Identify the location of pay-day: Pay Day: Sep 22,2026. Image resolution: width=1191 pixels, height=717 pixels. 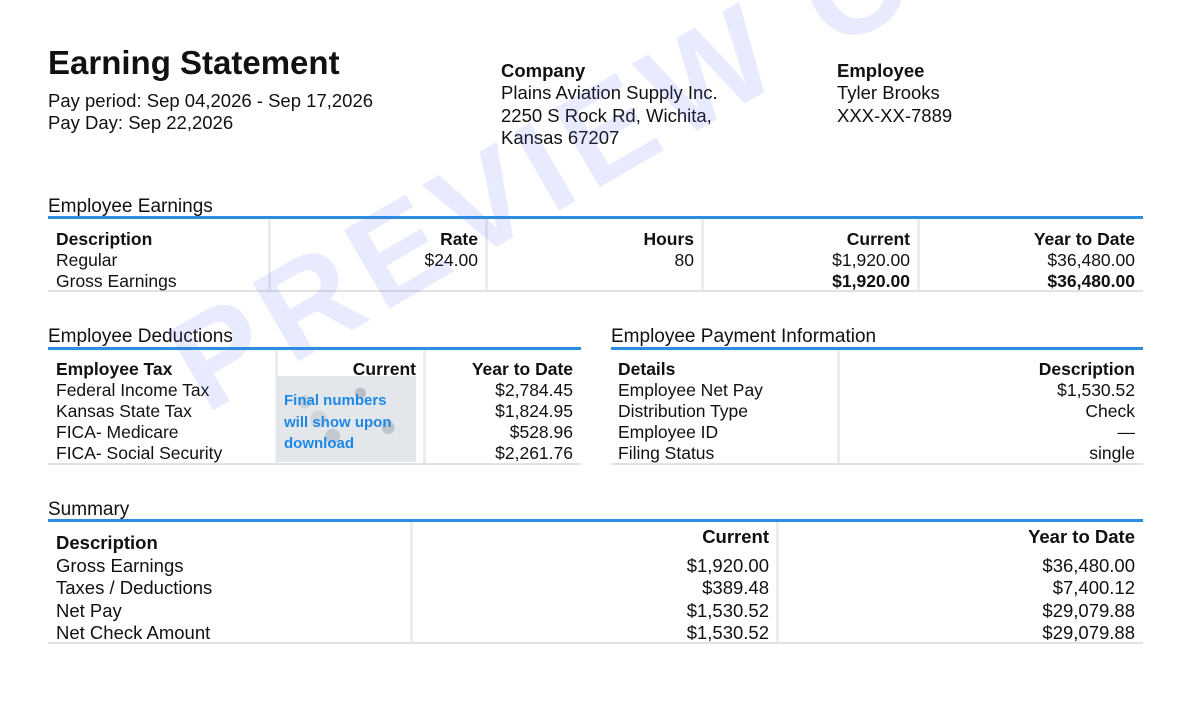
(141, 122).